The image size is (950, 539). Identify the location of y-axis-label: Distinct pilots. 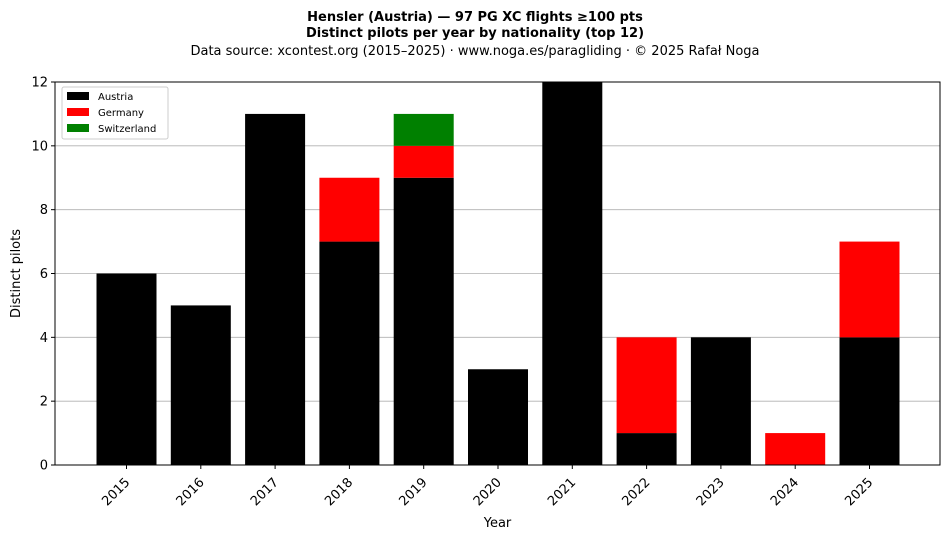
(16, 273).